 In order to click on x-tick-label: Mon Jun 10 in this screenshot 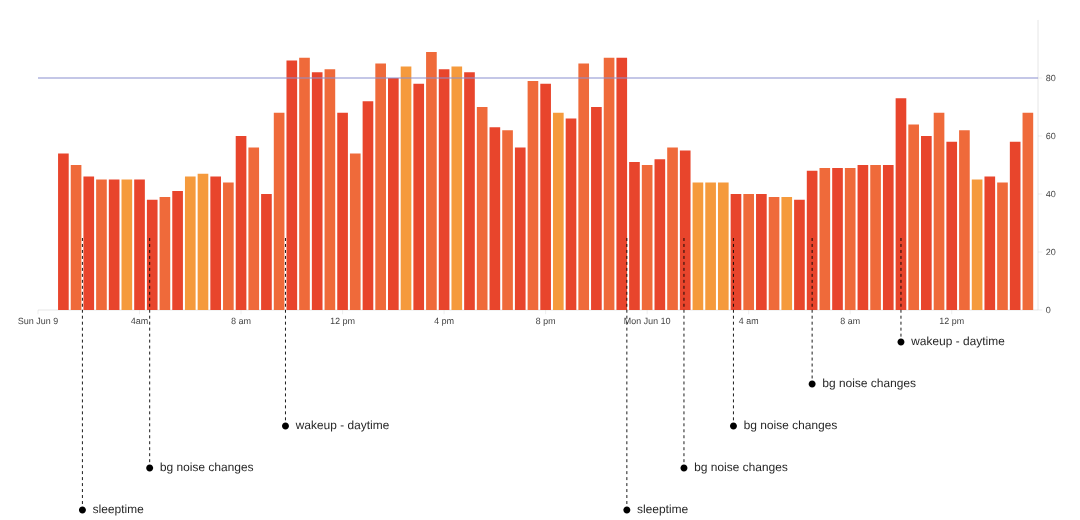, I will do `click(647, 321)`.